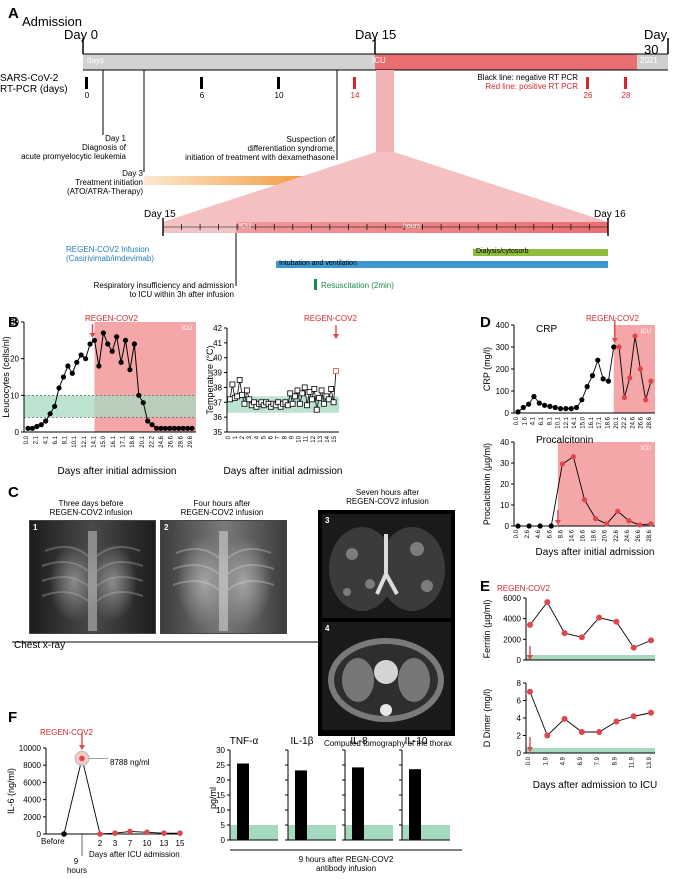 The image size is (685, 879). I want to click on xray1-caption-line2: REGEN-COV2 infusion, so click(91, 512).